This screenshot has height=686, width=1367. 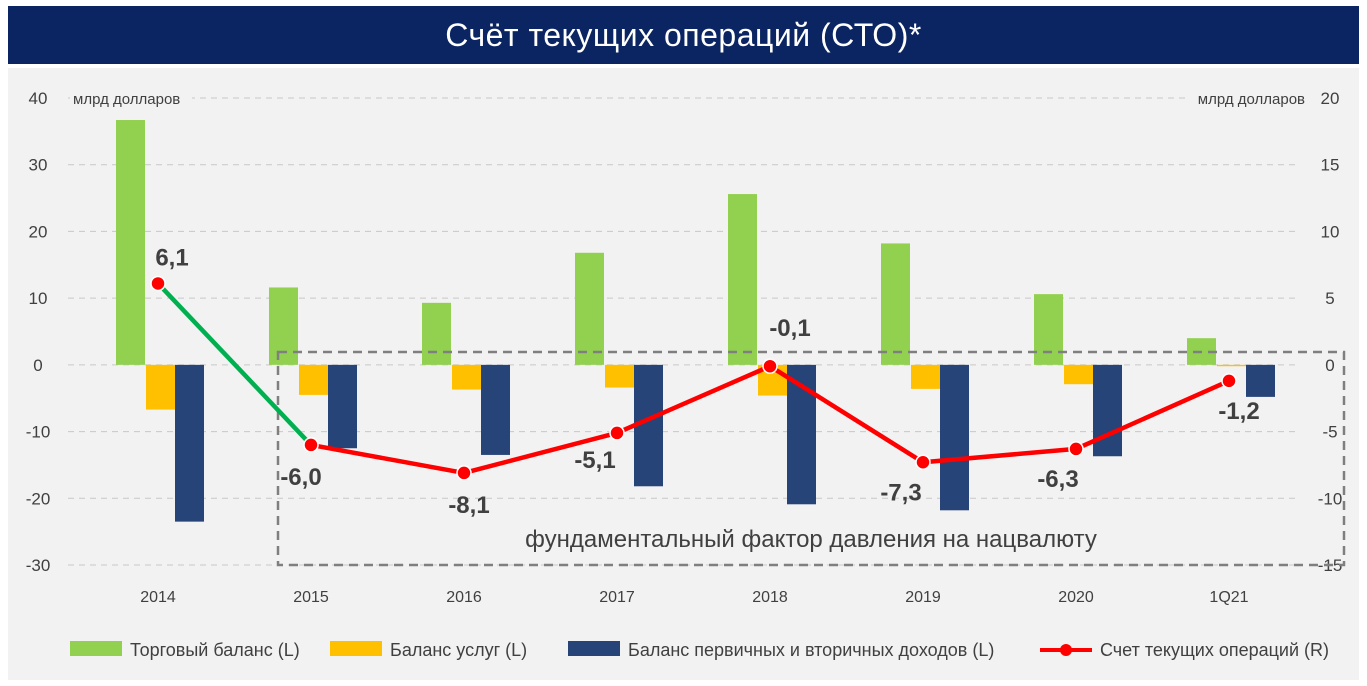 I want to click on x-tick-label: 2020, so click(x=1076, y=597).